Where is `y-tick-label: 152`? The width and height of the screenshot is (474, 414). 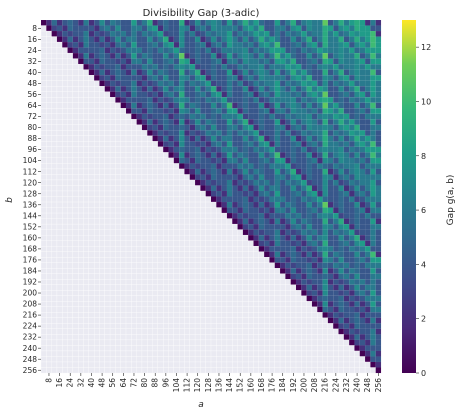 y-tick-label: 152 is located at coordinates (30, 226).